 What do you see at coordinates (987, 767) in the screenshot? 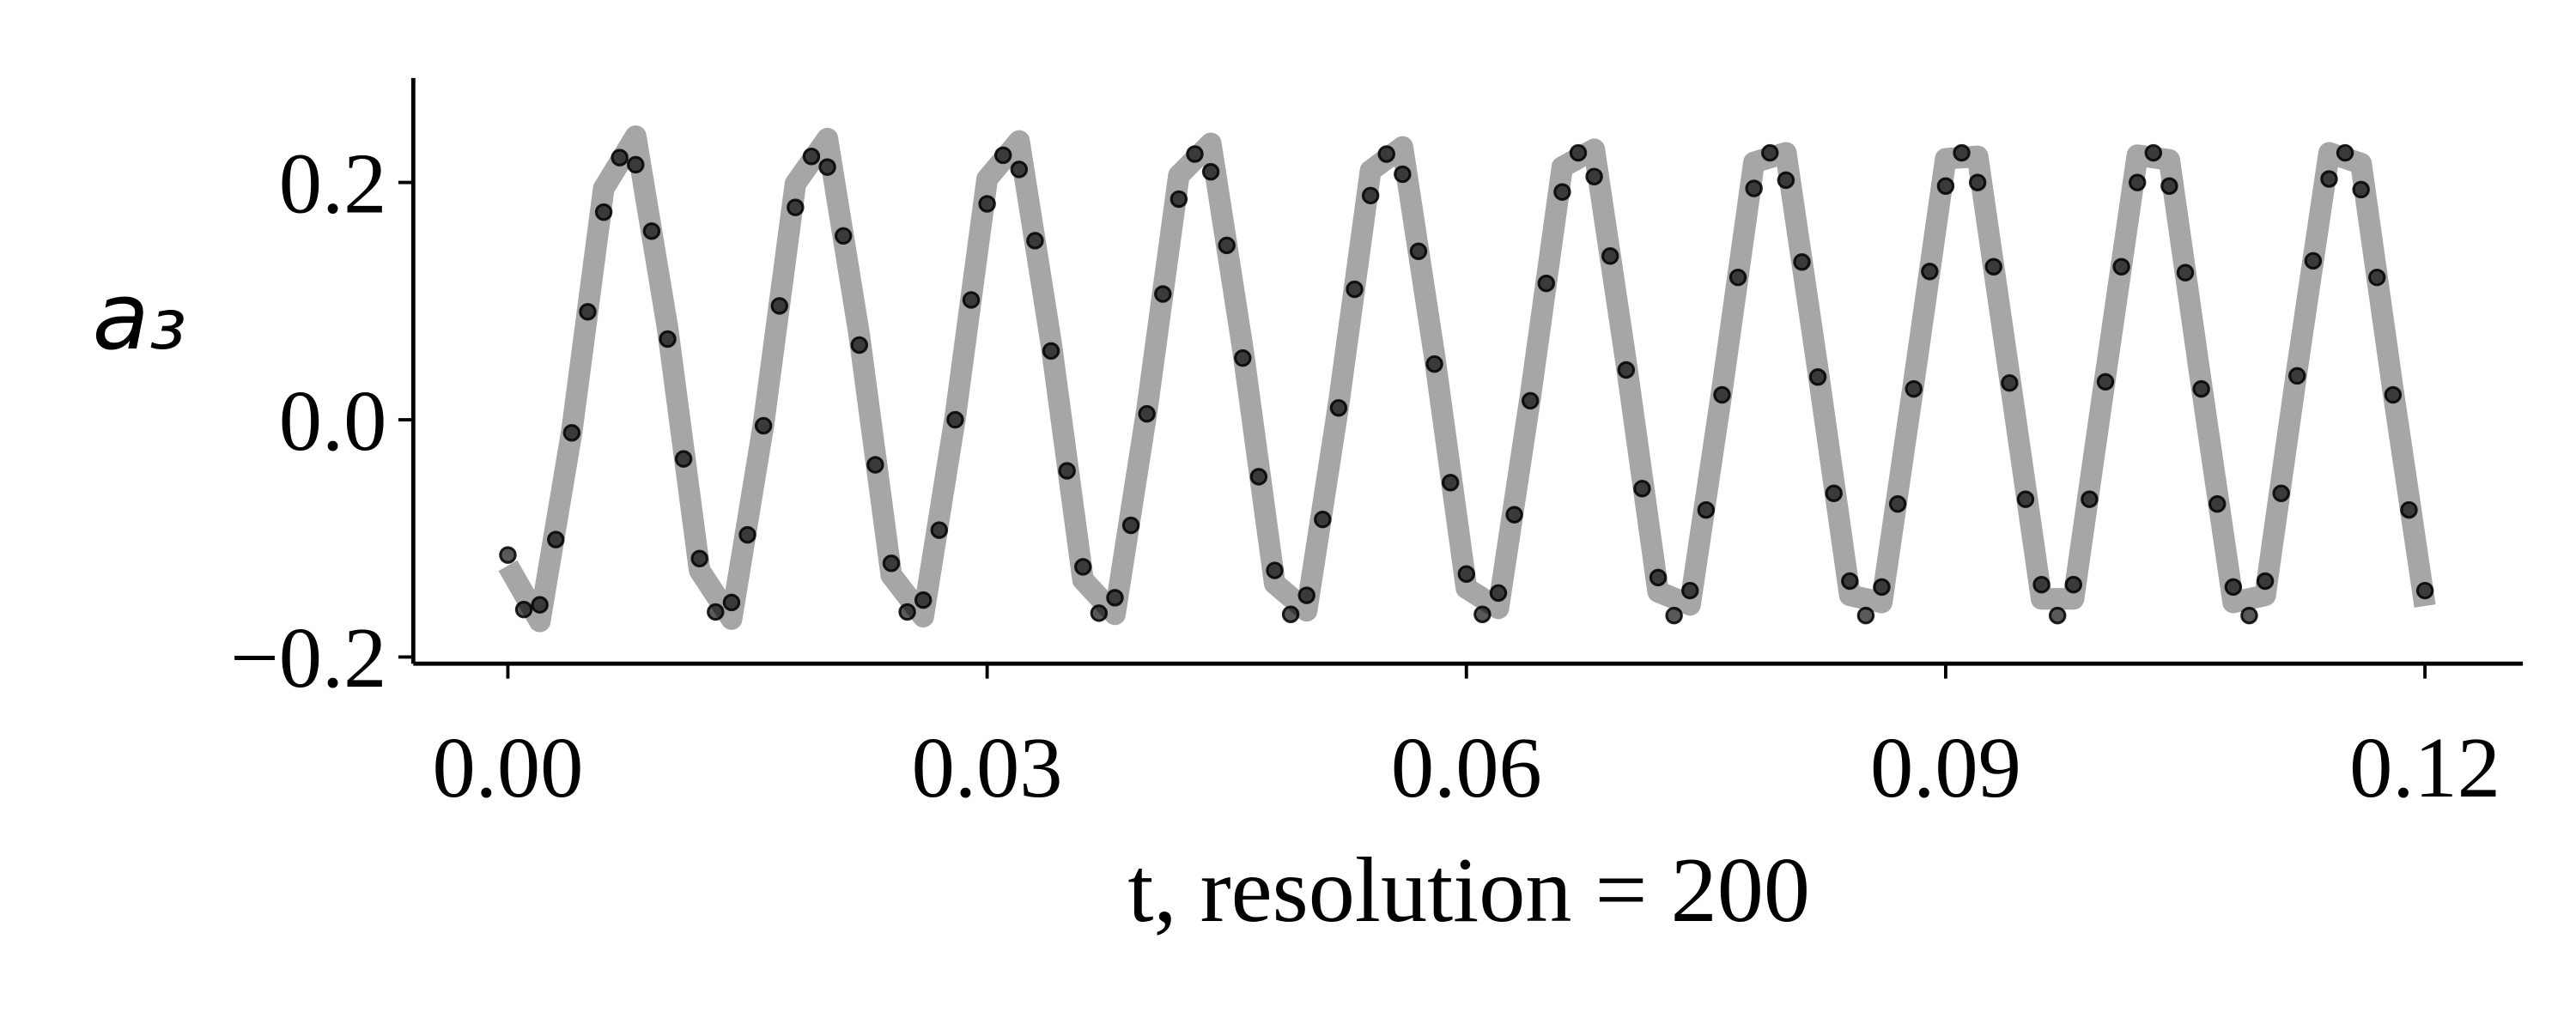
I see `x-tick-label: 0.03` at bounding box center [987, 767].